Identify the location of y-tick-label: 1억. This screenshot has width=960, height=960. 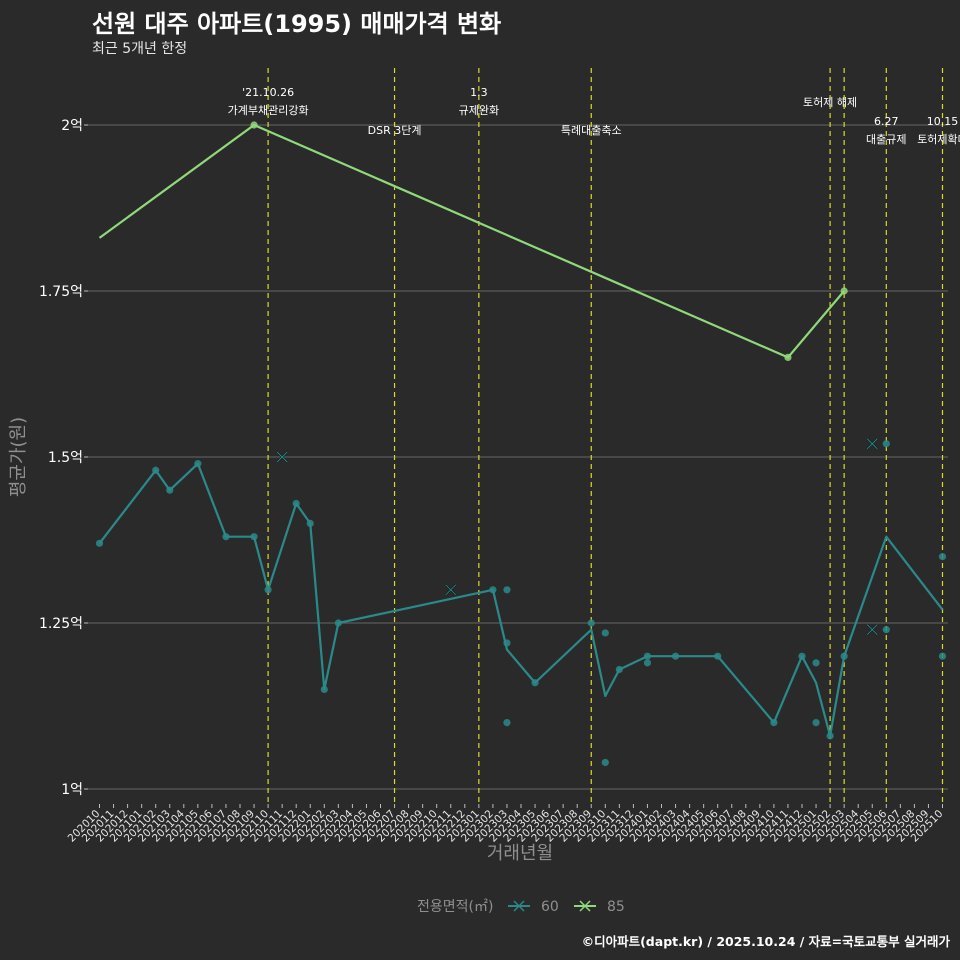
(72, 790).